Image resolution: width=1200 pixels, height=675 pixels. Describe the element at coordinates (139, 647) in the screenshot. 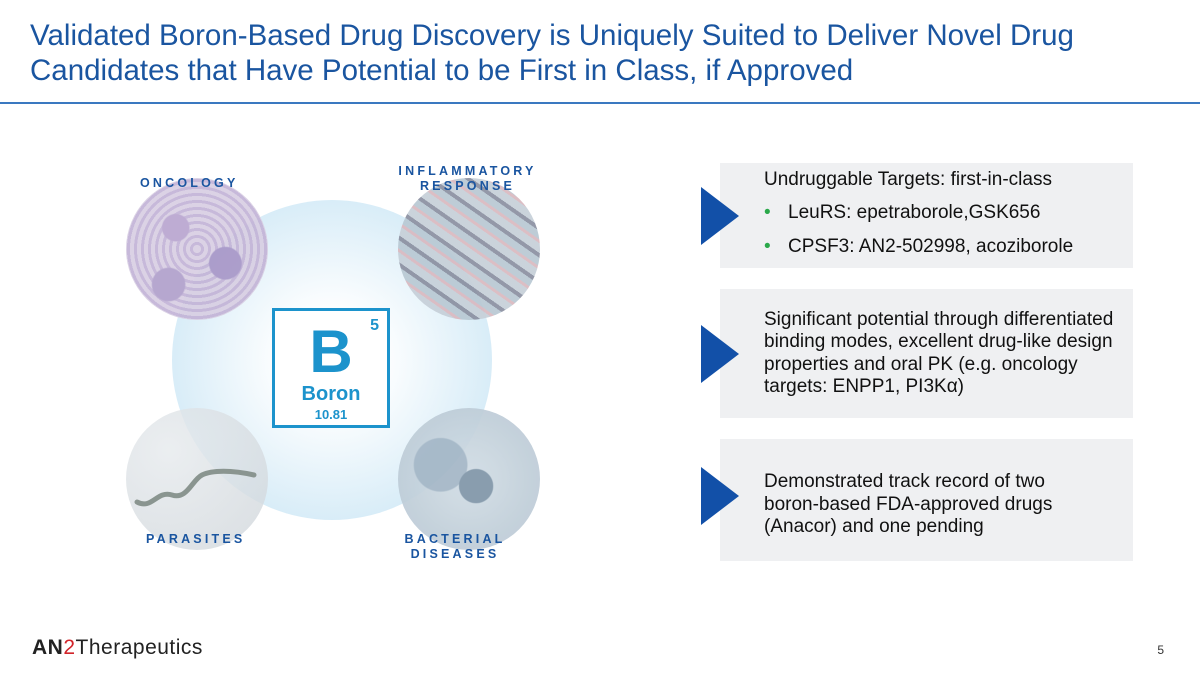

I see `logo-therapeutics: Therapeutics` at that location.